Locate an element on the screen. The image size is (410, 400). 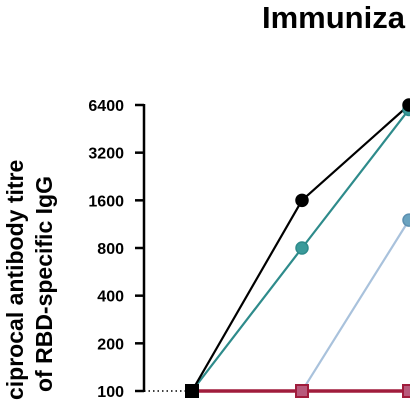
y-tick-label: 6400 is located at coordinates (106, 106).